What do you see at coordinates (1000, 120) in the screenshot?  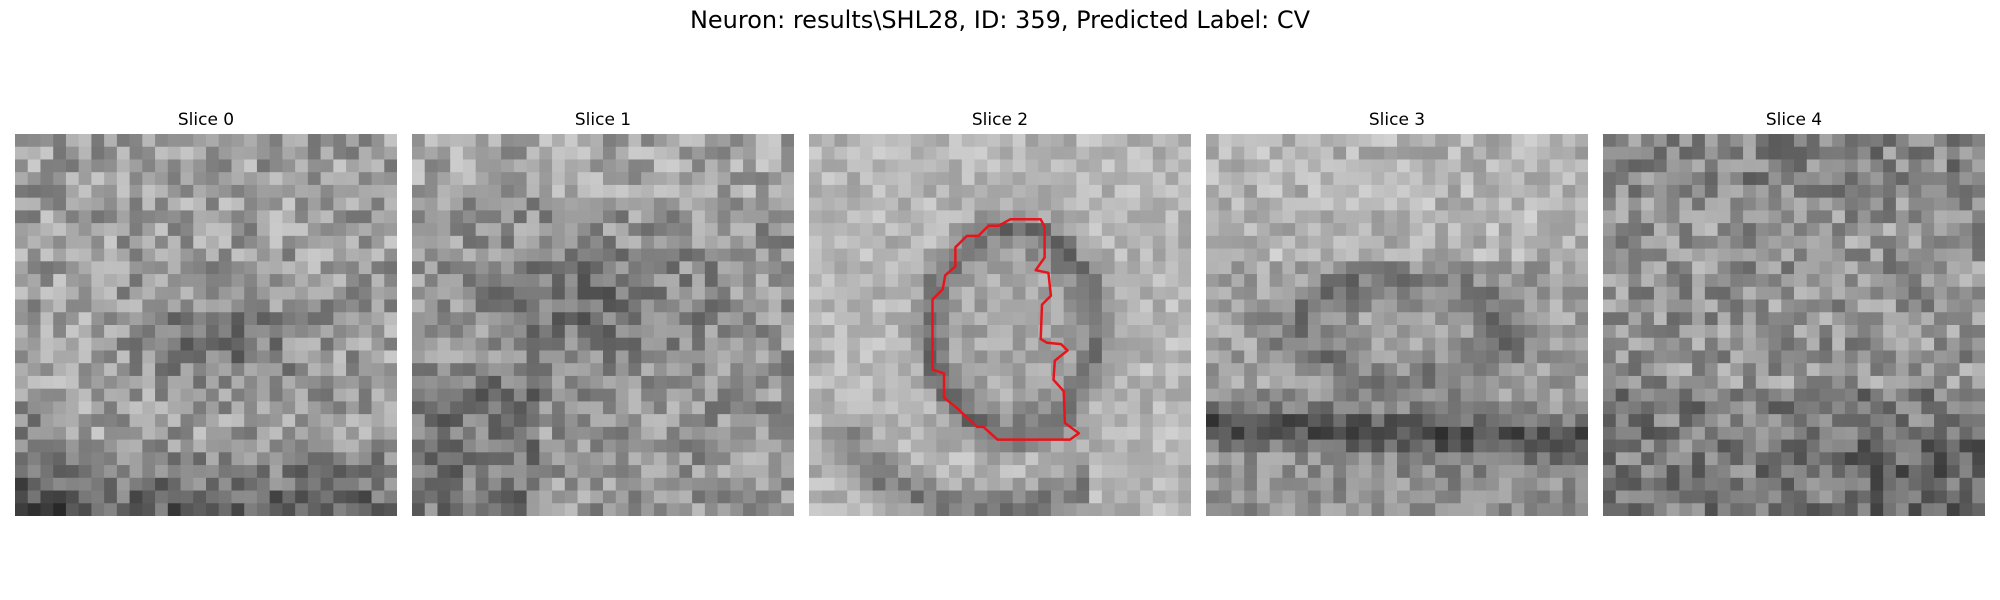 I see `slice-title: Slice 2` at bounding box center [1000, 120].